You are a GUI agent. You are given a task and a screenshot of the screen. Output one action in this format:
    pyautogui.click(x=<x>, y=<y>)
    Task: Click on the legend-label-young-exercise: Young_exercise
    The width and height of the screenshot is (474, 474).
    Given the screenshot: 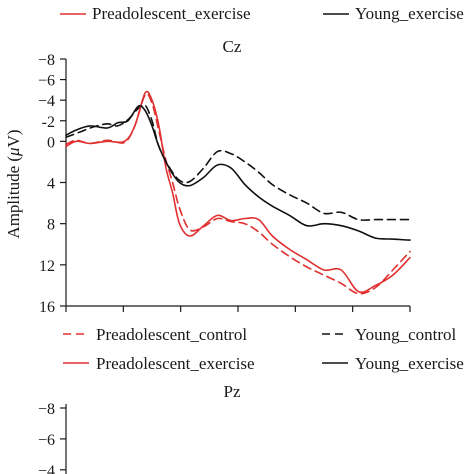 What is the action you would take?
    pyautogui.click(x=409, y=13)
    